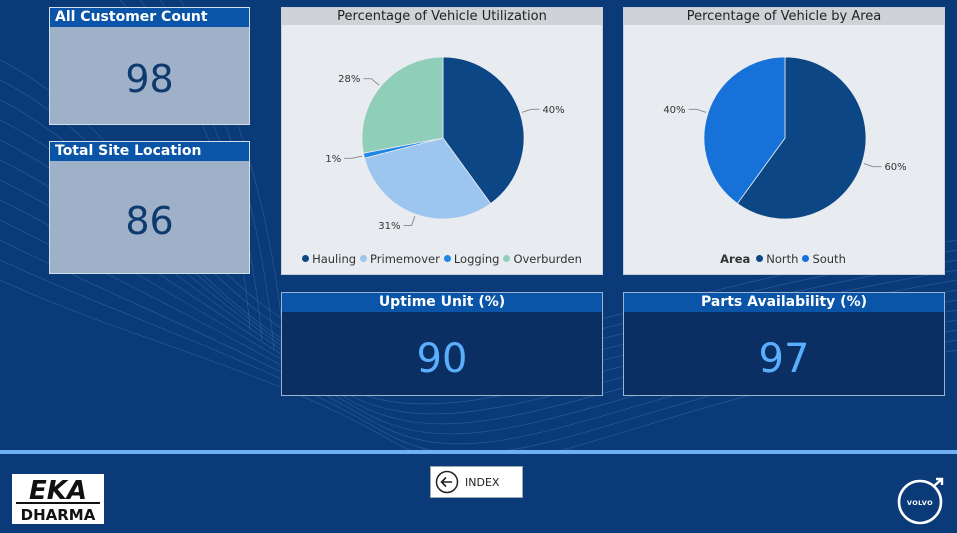  Describe the element at coordinates (389, 226) in the screenshot. I see `utilization-data-label: 31%` at that location.